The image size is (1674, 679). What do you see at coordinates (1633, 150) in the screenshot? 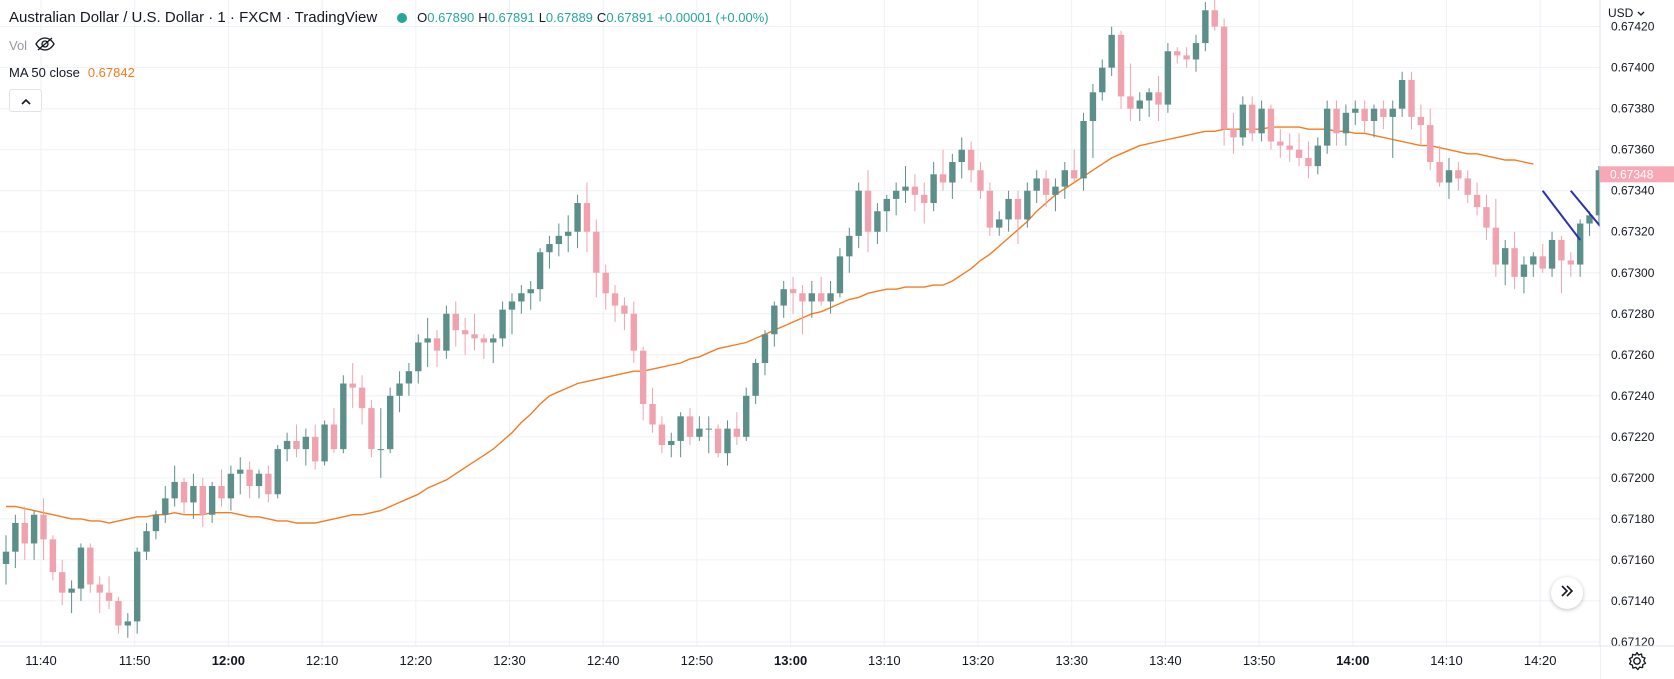
I see `y-tick-label: 0.67360` at bounding box center [1633, 150].